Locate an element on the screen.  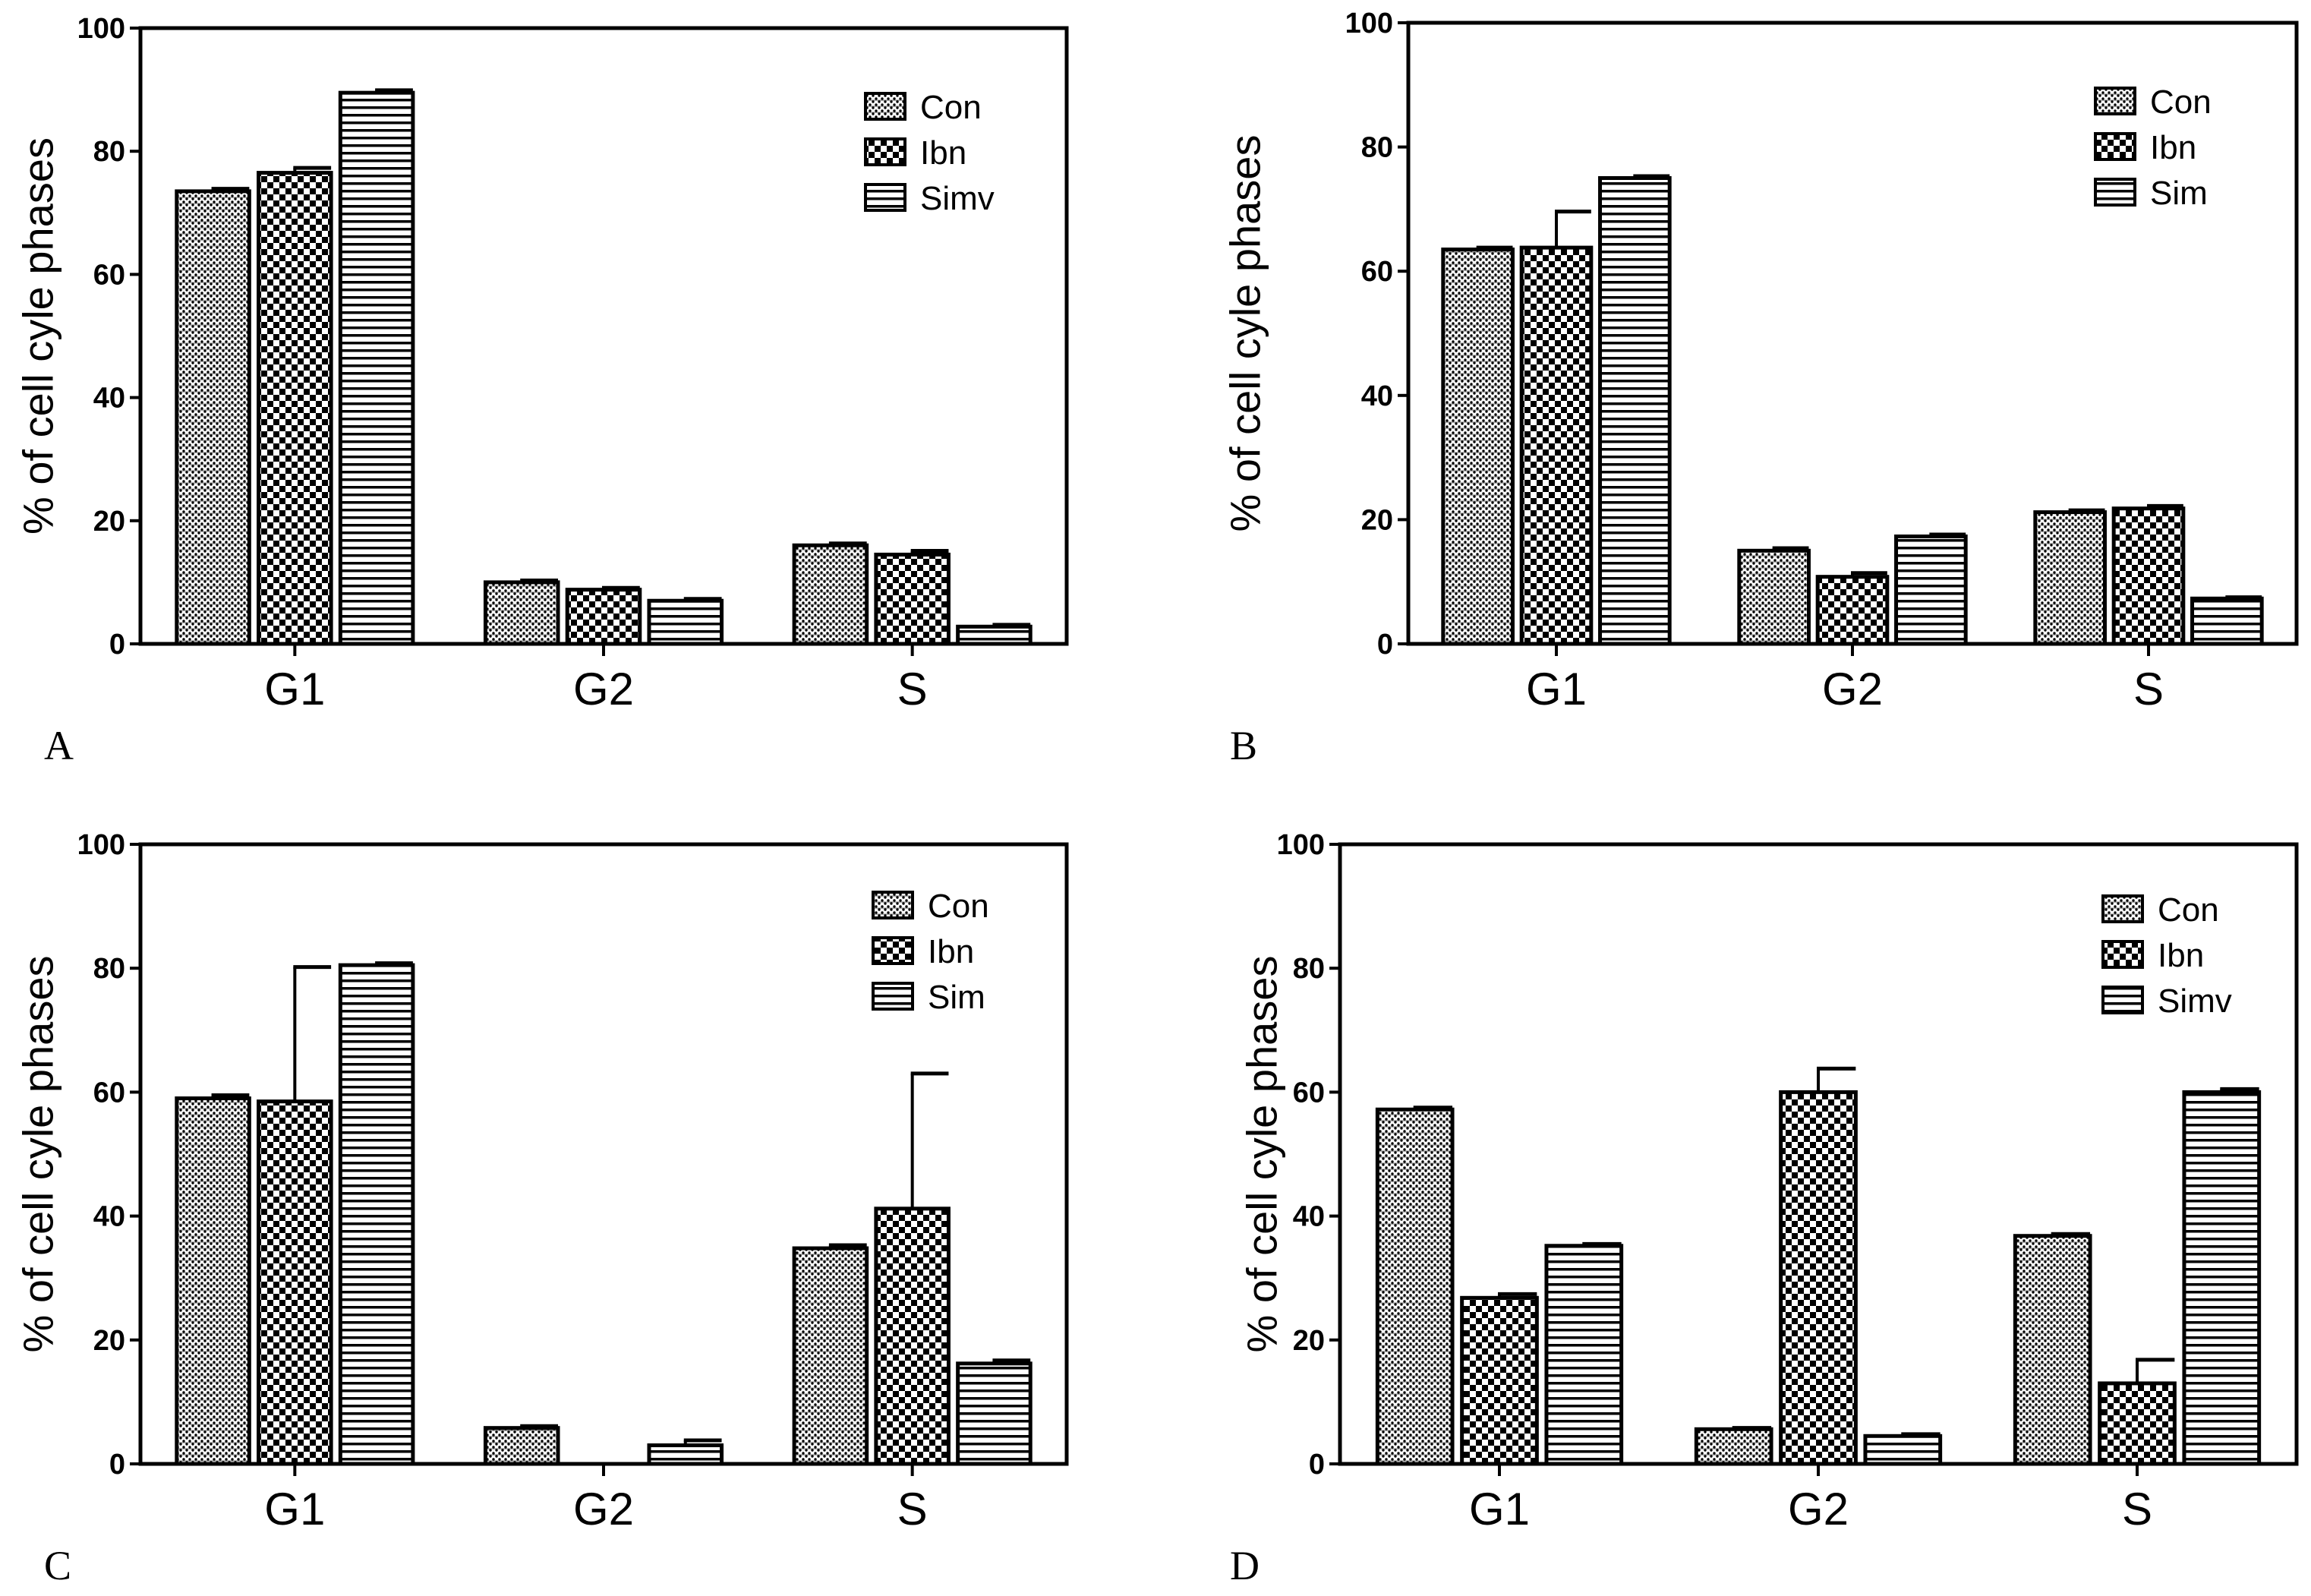
bar-simv-g2 is located at coordinates (1903, 1450).